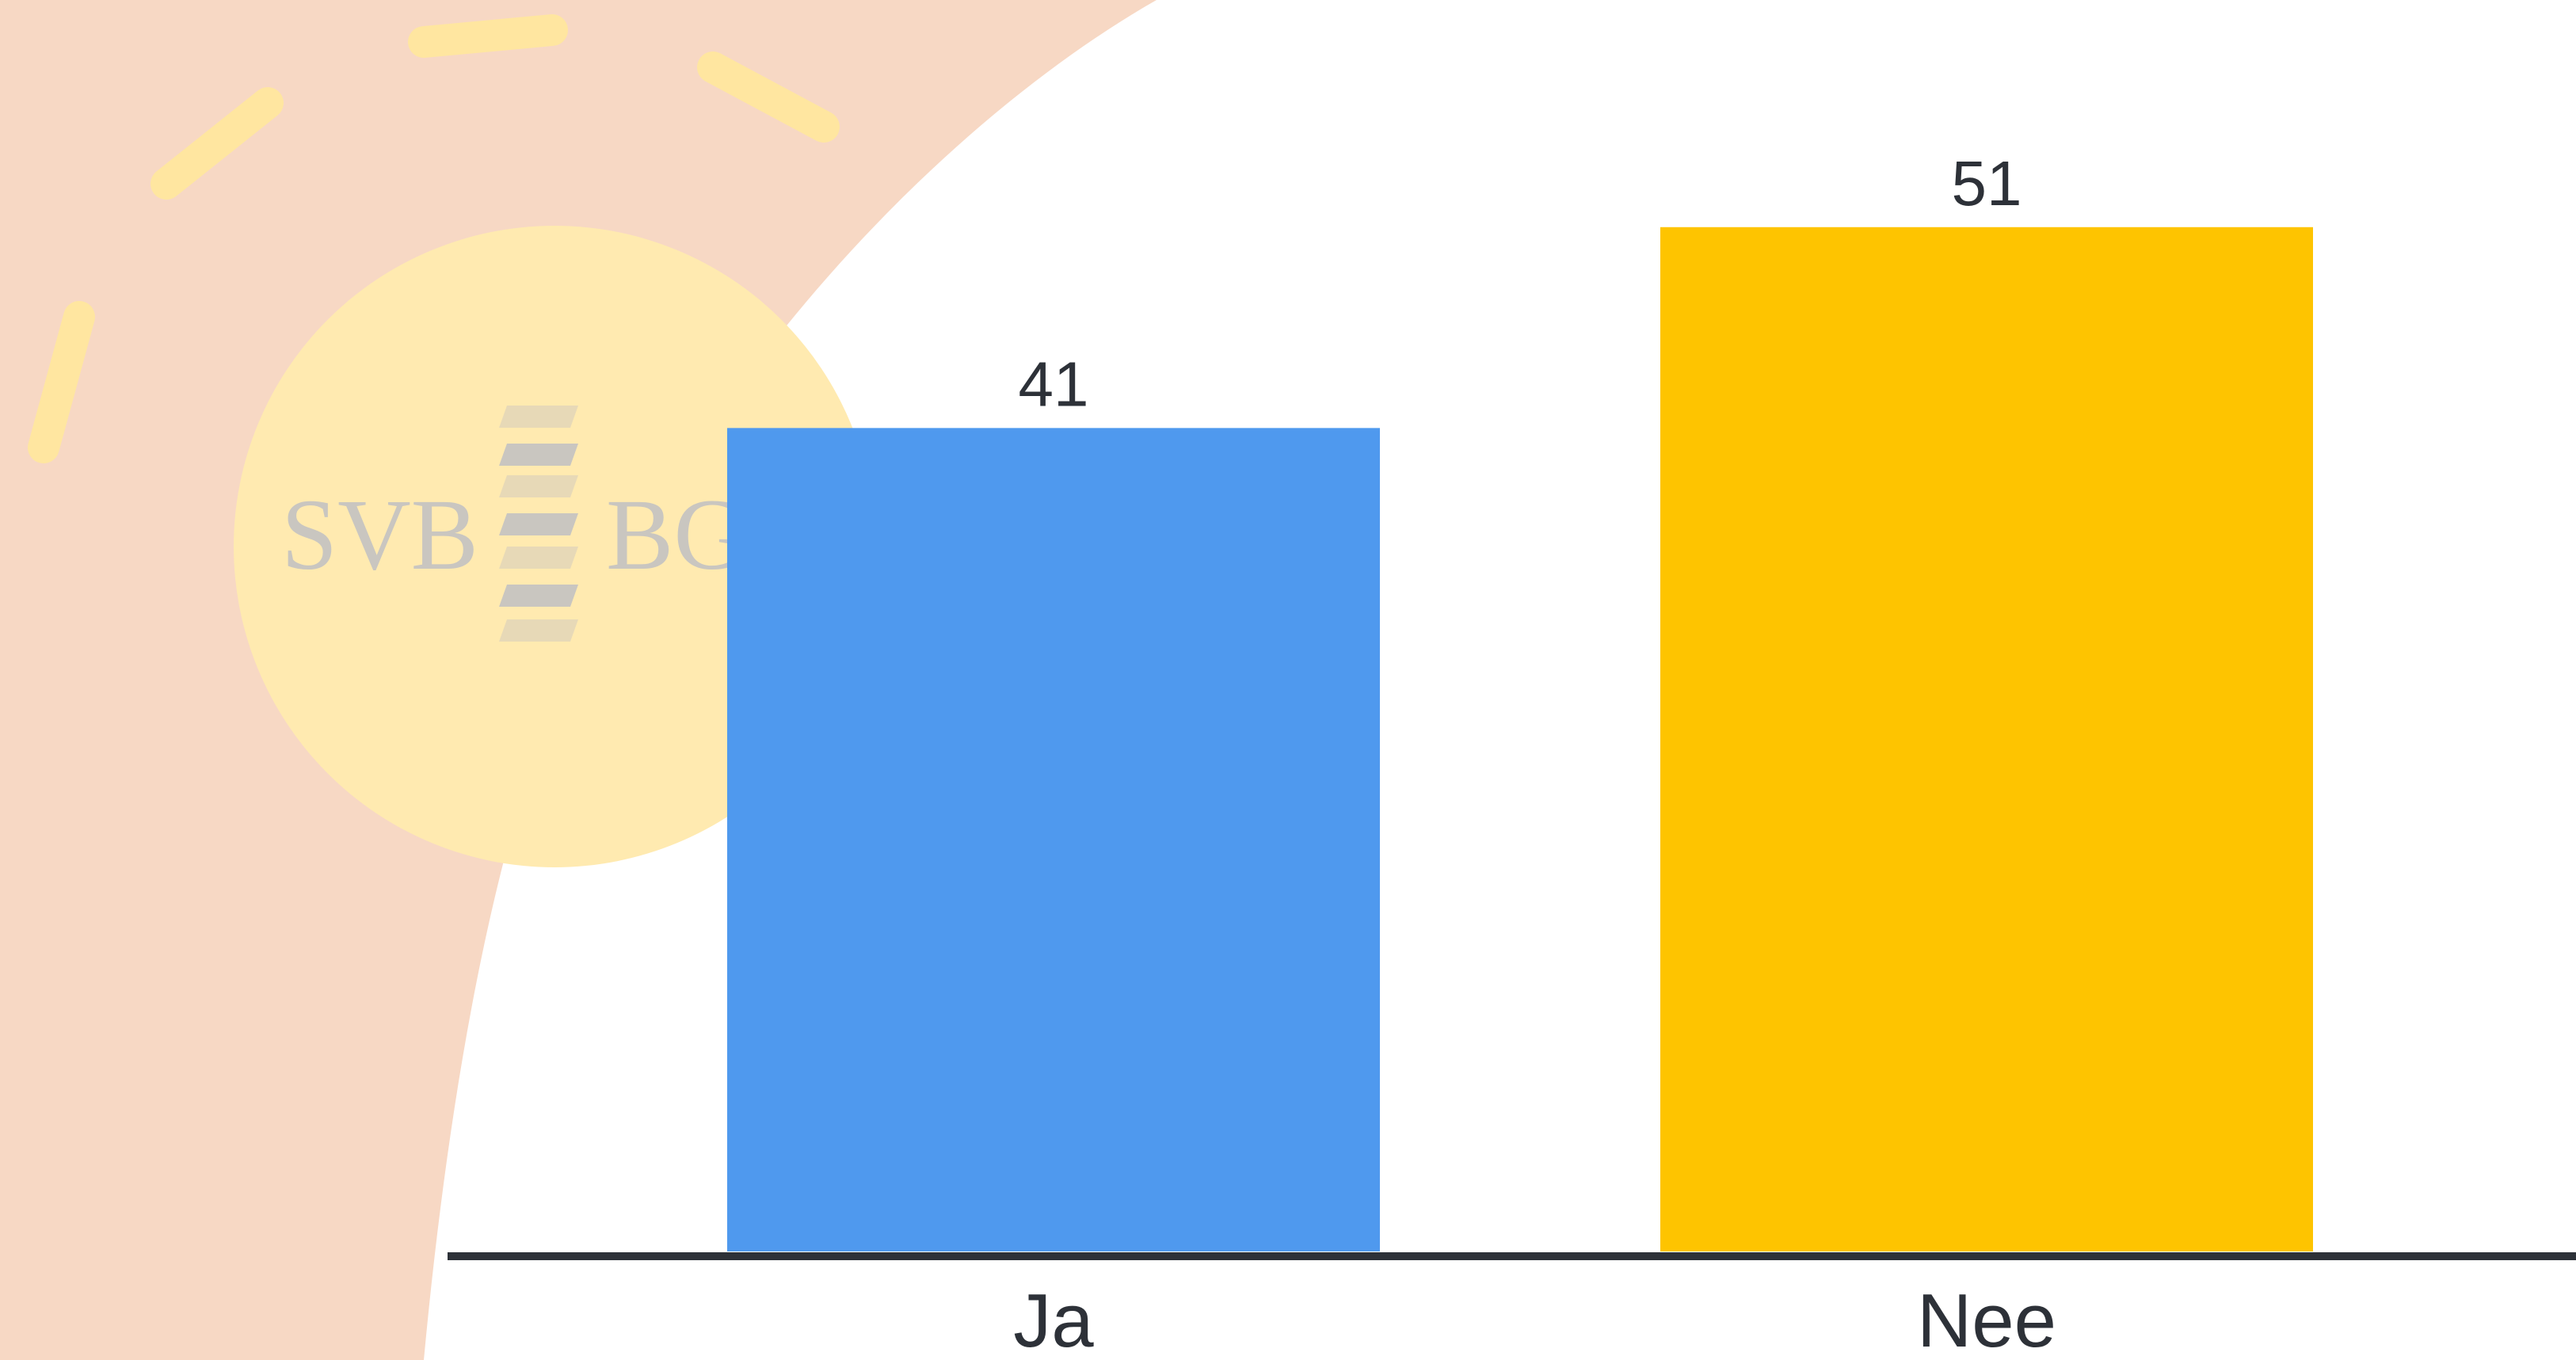 Image resolution: width=2576 pixels, height=1360 pixels. What do you see at coordinates (677, 534) in the screenshot?
I see `logo-text-bg: BG` at bounding box center [677, 534].